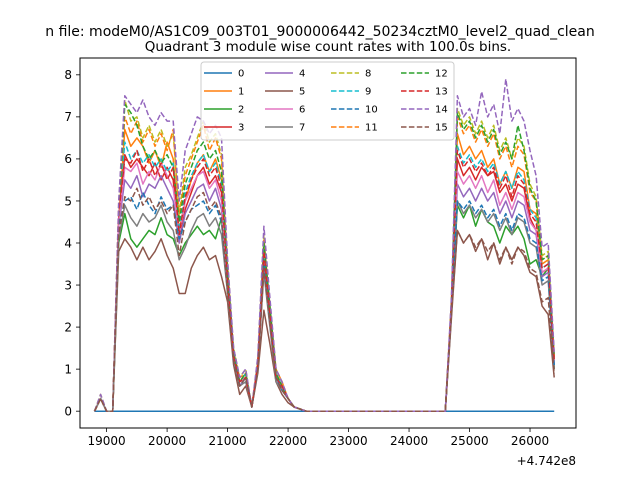 This screenshot has height=484, width=640. I want to click on legend-label-6: 6, so click(302, 110).